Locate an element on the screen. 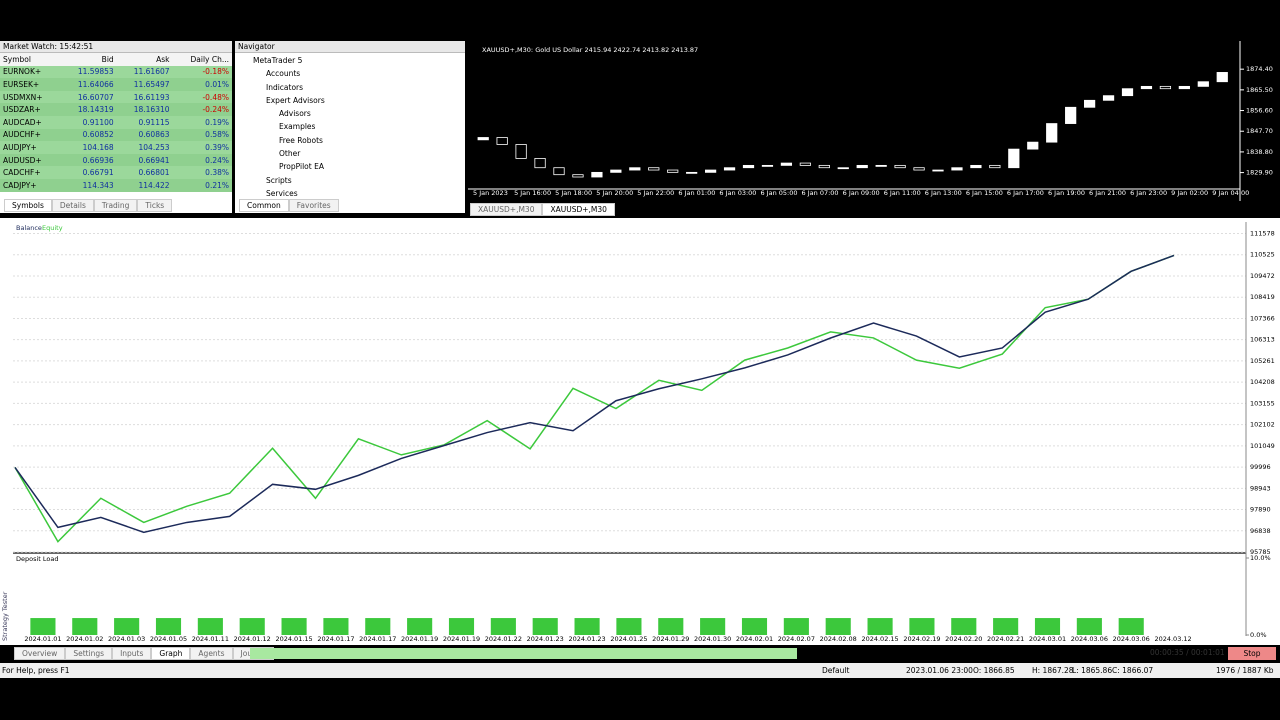  cell: EURSEK+ is located at coordinates (21, 84).